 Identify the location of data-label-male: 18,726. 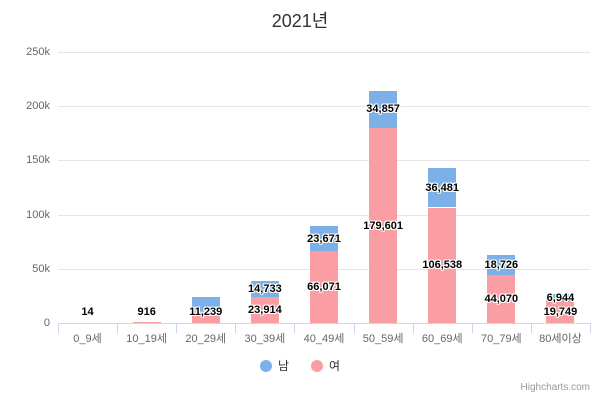
(501, 265).